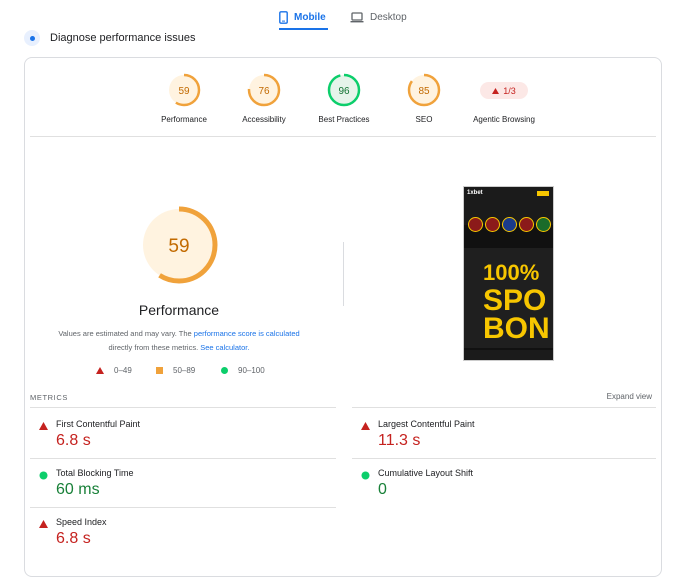 This screenshot has width=688, height=577. I want to click on page-screenshot: 1xbet 100% SPO BON, so click(508, 273).